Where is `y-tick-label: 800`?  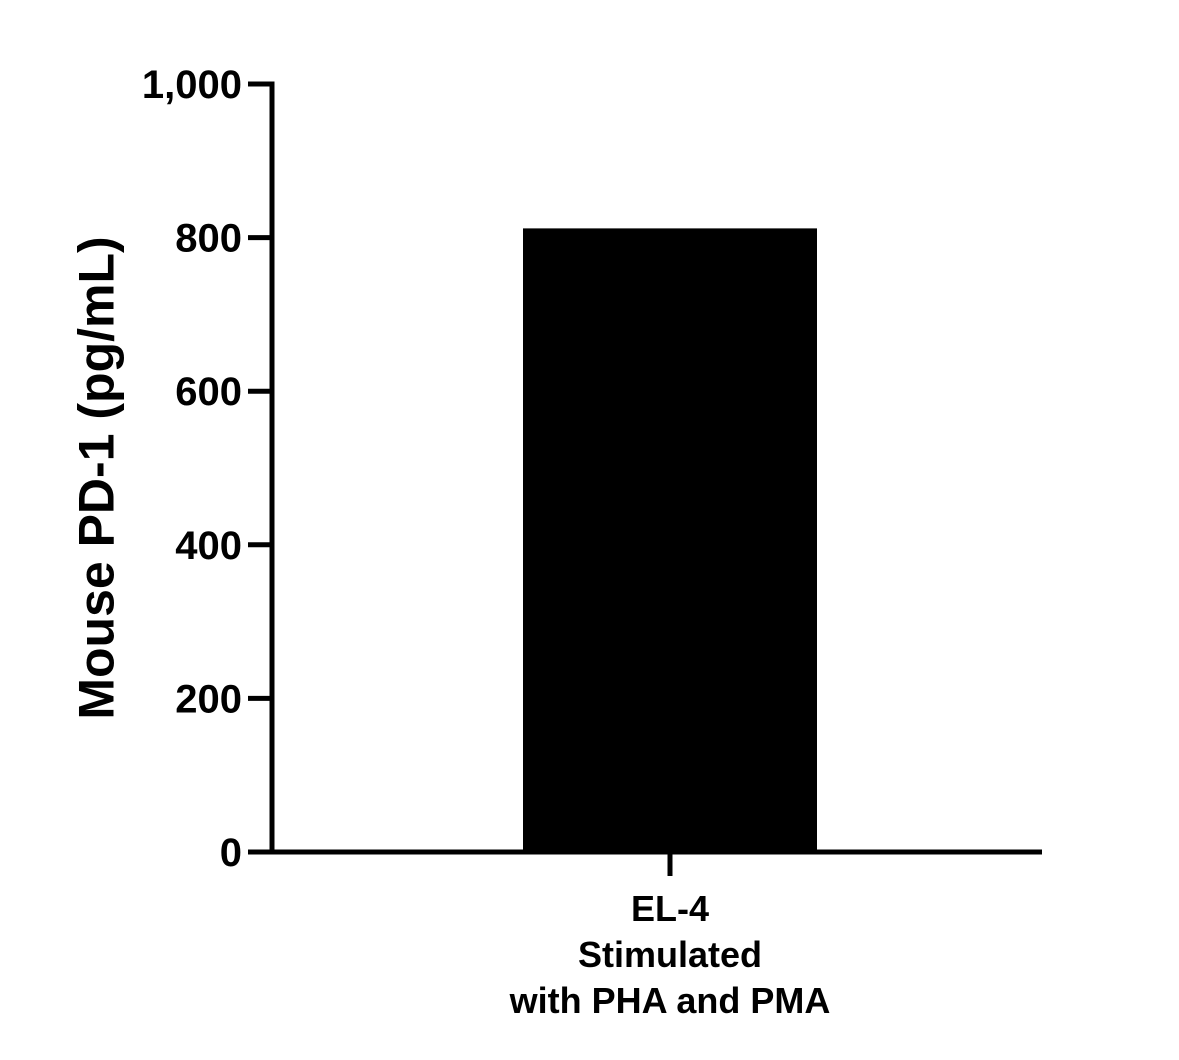 y-tick-label: 800 is located at coordinates (208, 239).